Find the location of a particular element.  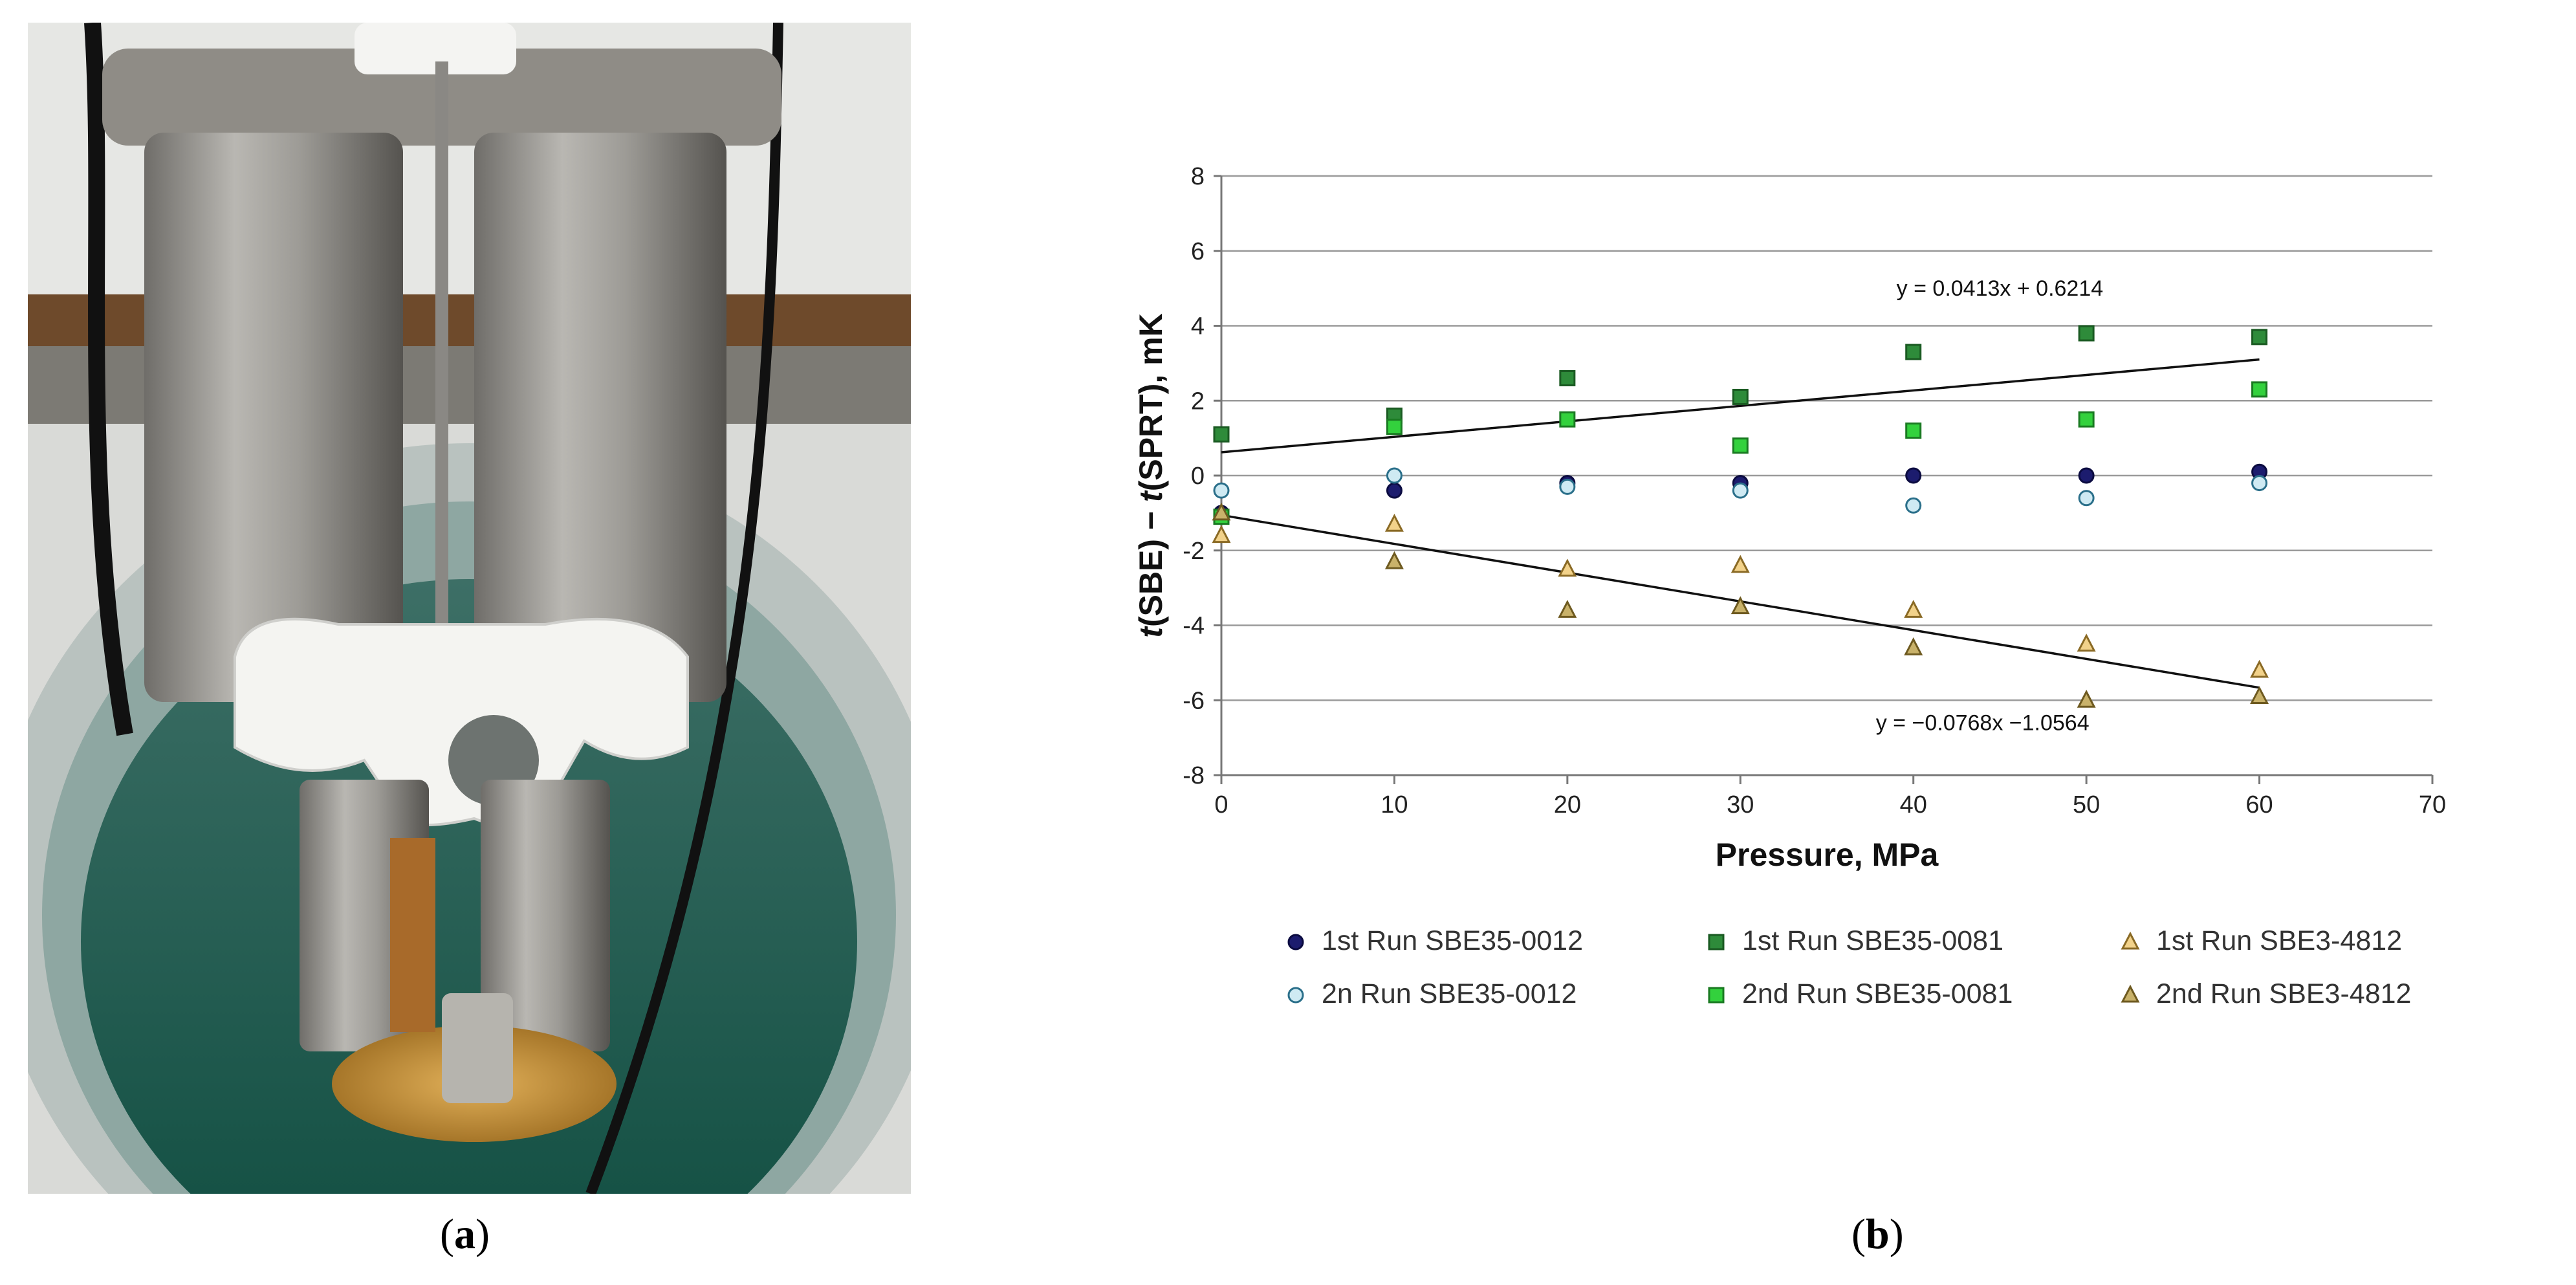

trendlines is located at coordinates (1740, 523).